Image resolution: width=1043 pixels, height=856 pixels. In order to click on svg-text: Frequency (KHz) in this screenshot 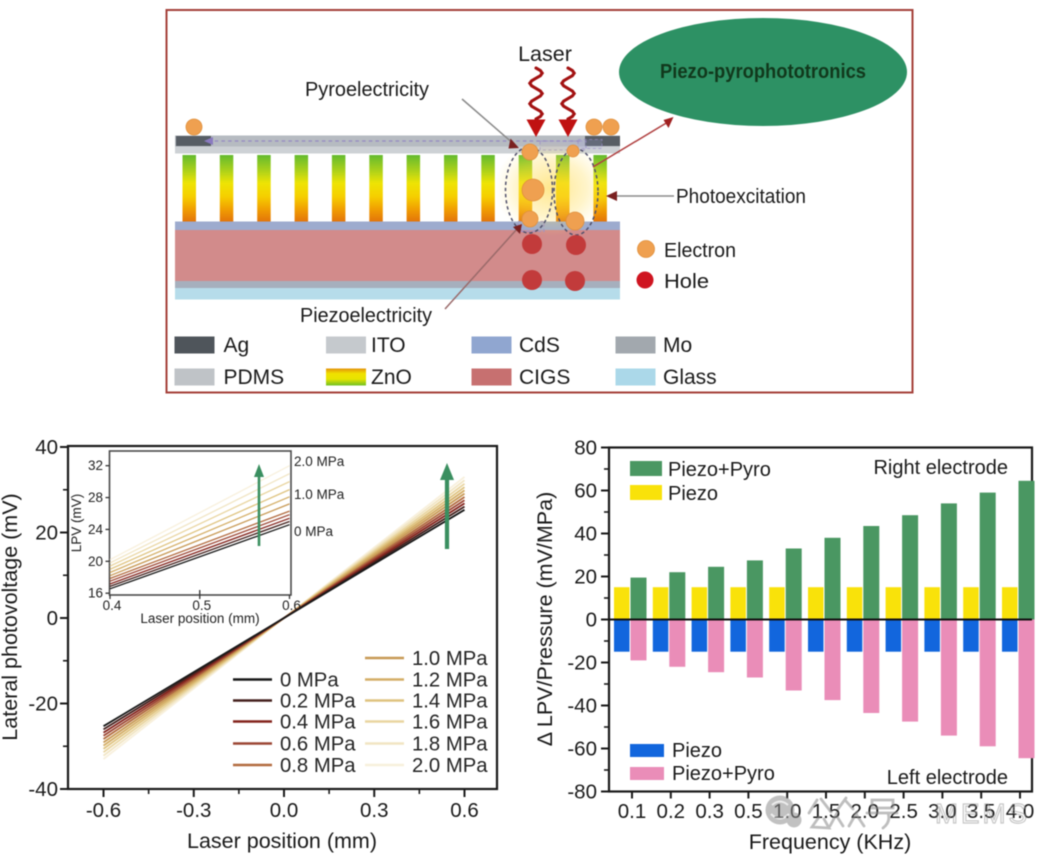, I will do `click(830, 842)`.